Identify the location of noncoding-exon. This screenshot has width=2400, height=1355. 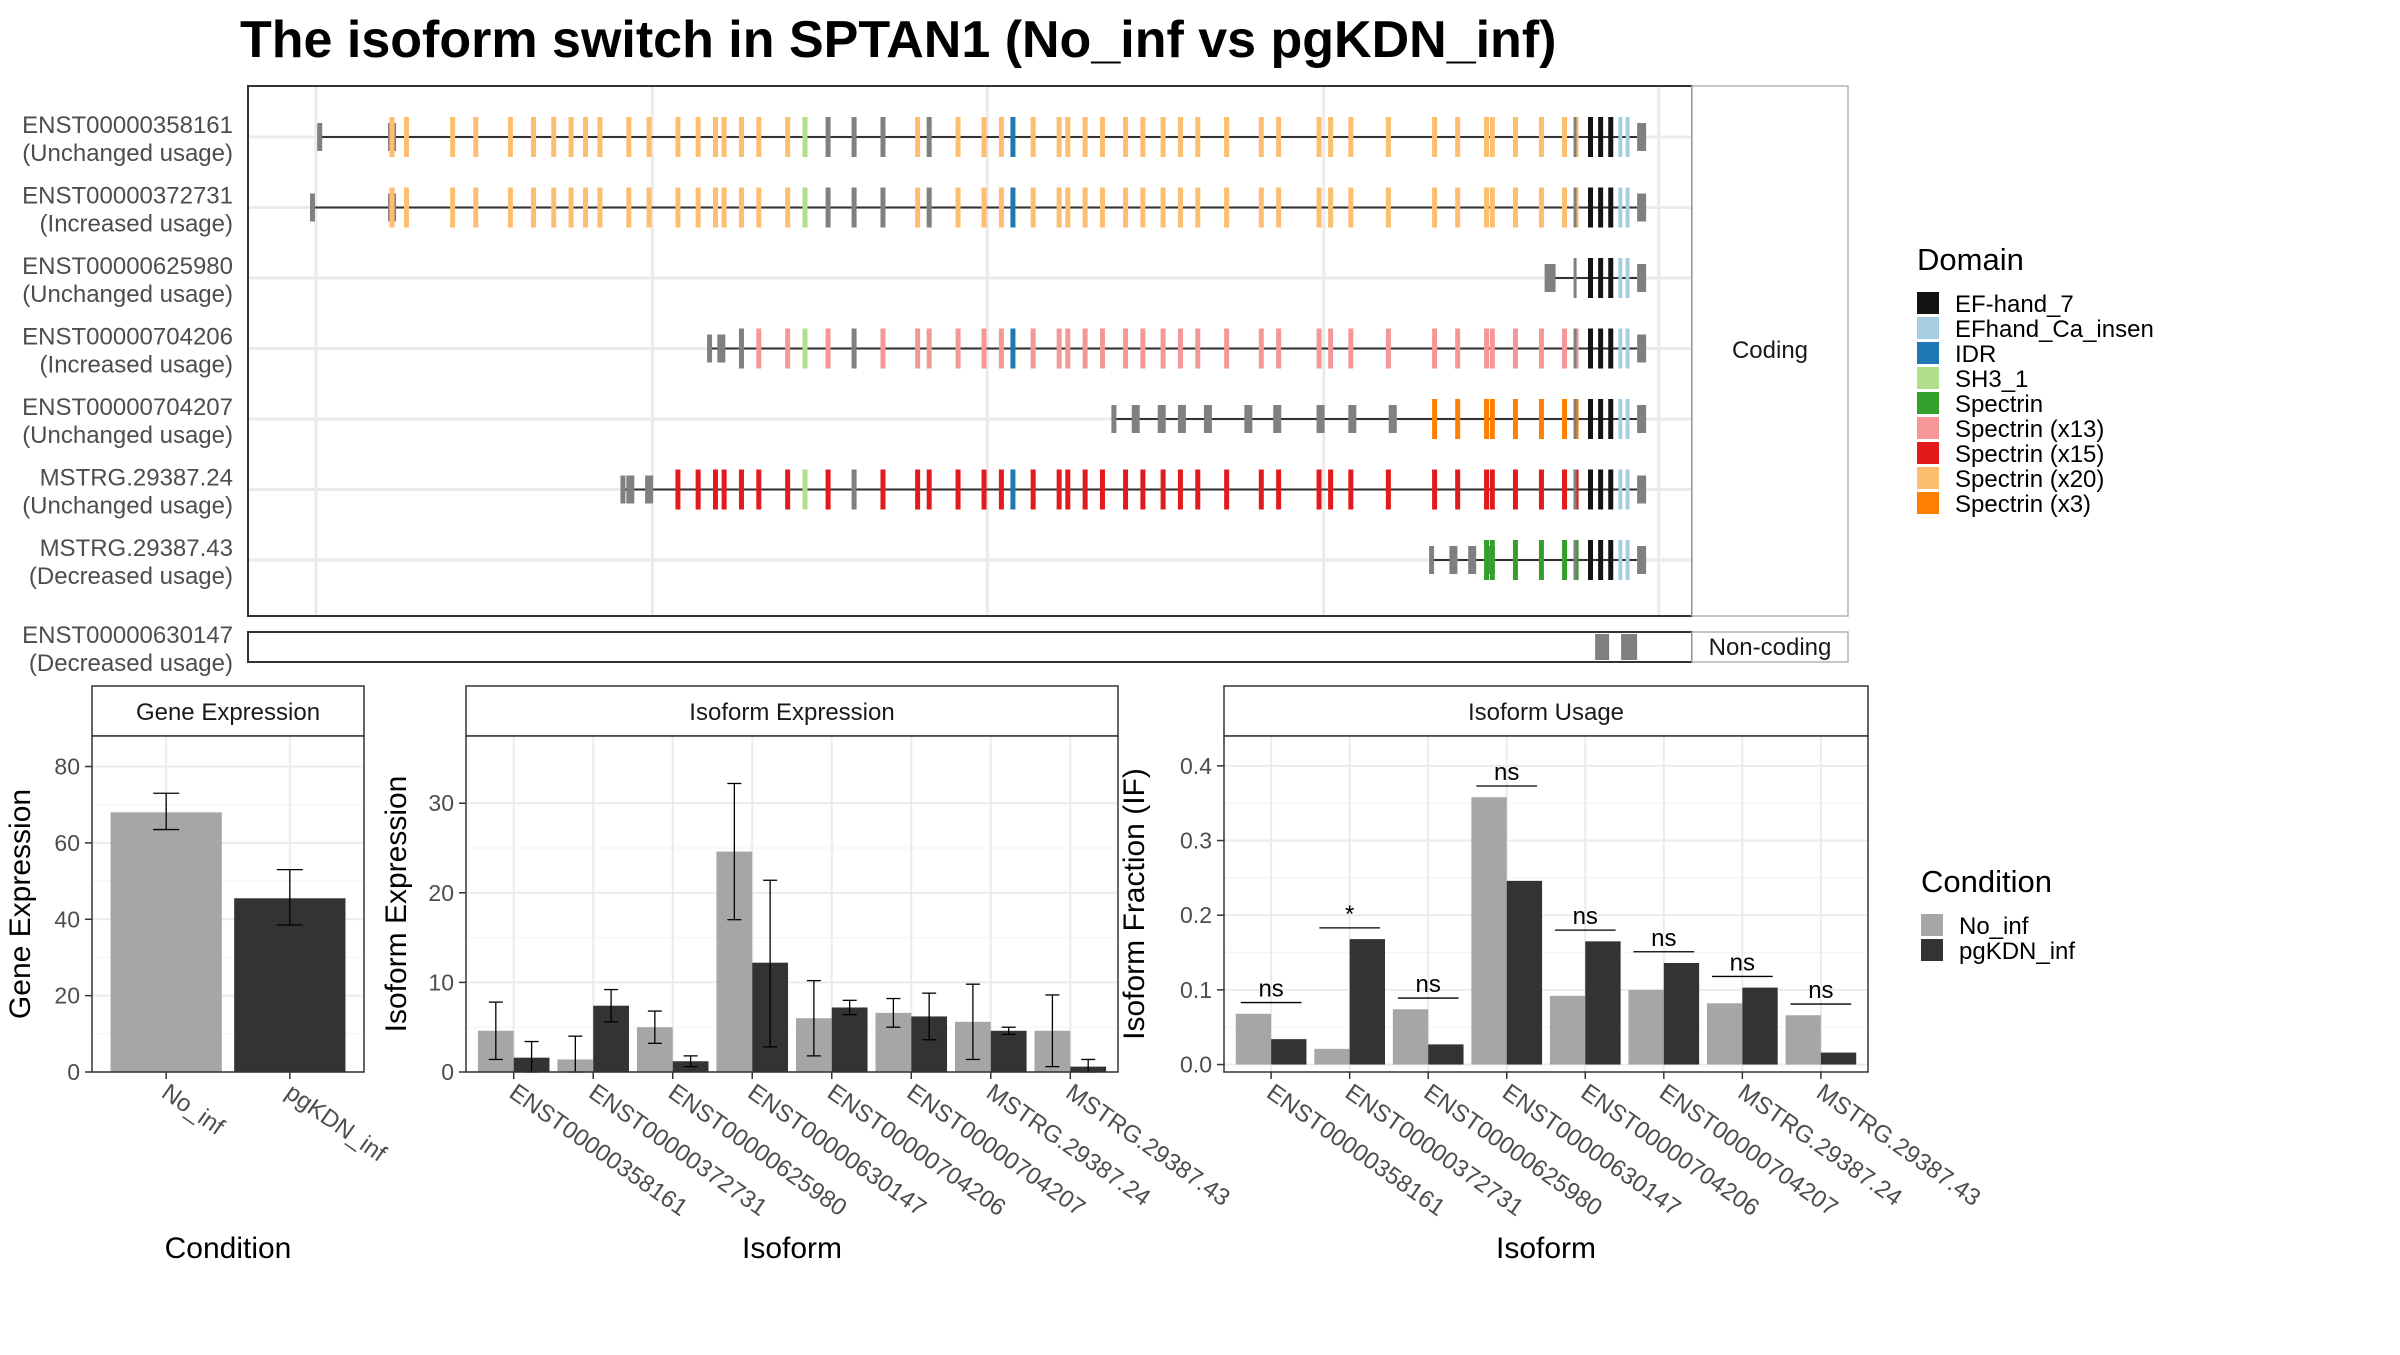
(1629, 647).